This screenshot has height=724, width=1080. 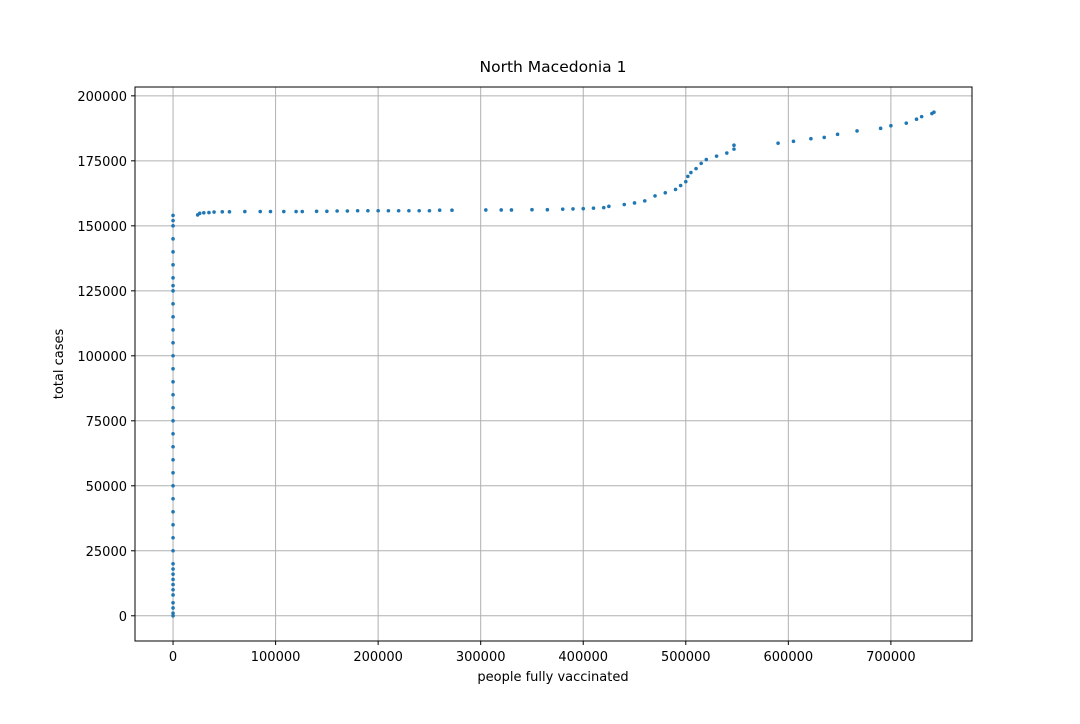 What do you see at coordinates (891, 657) in the screenshot?
I see `x-tick-label: 700000` at bounding box center [891, 657].